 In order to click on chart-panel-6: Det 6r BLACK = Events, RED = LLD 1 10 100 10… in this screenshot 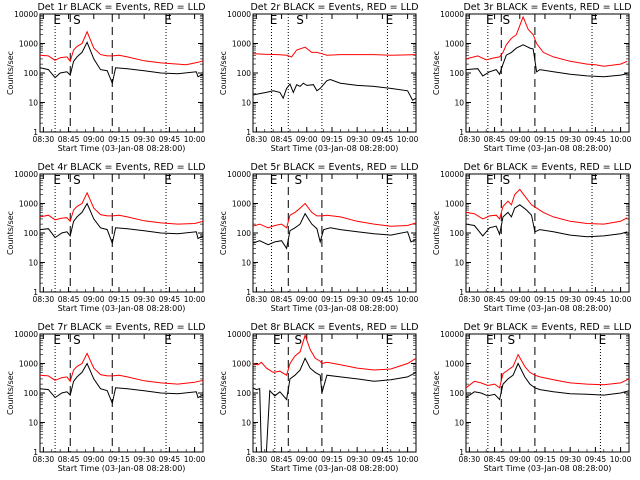, I will do `click(532, 237)`.